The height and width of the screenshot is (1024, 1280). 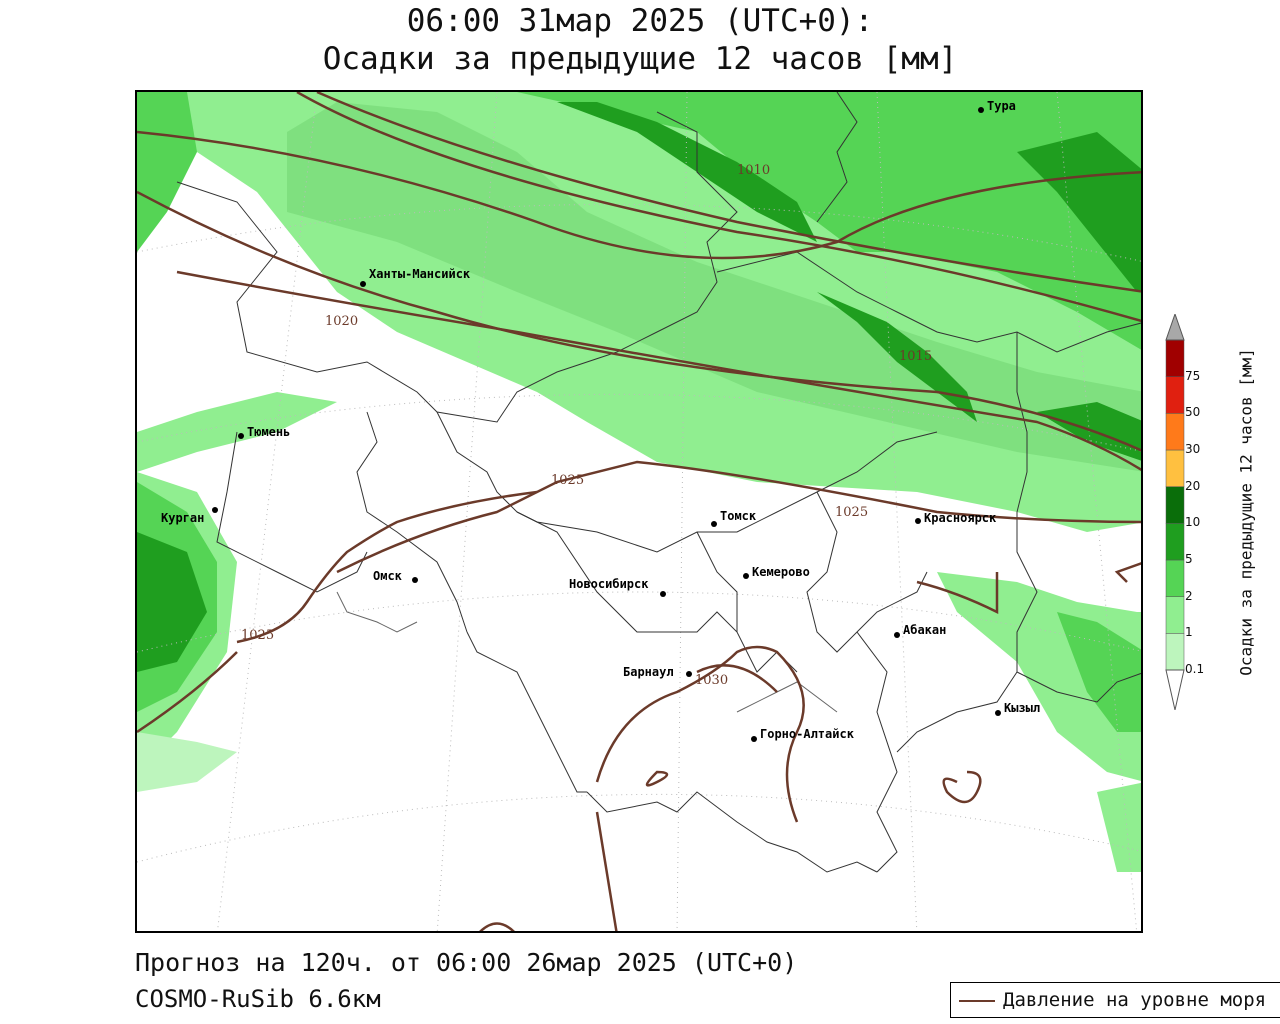 What do you see at coordinates (807, 734) in the screenshot?
I see `city-gorno-altaysk: Горно-Алтайск` at bounding box center [807, 734].